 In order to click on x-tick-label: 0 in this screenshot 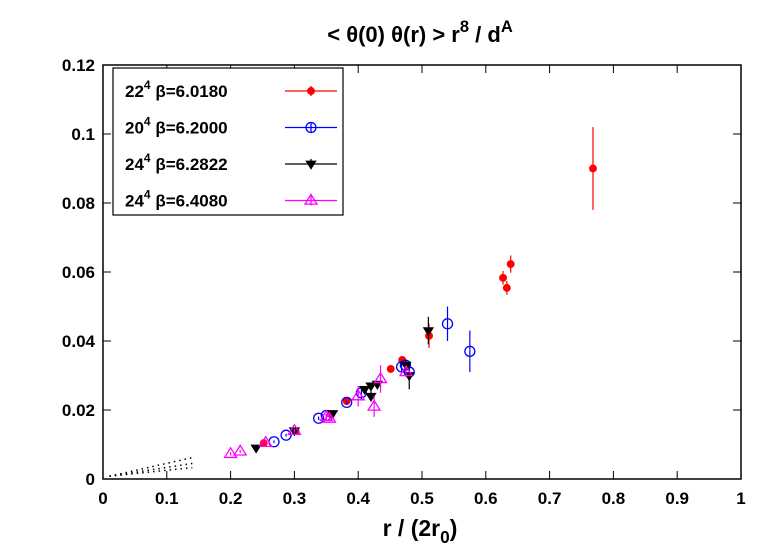, I will do `click(102, 498)`.